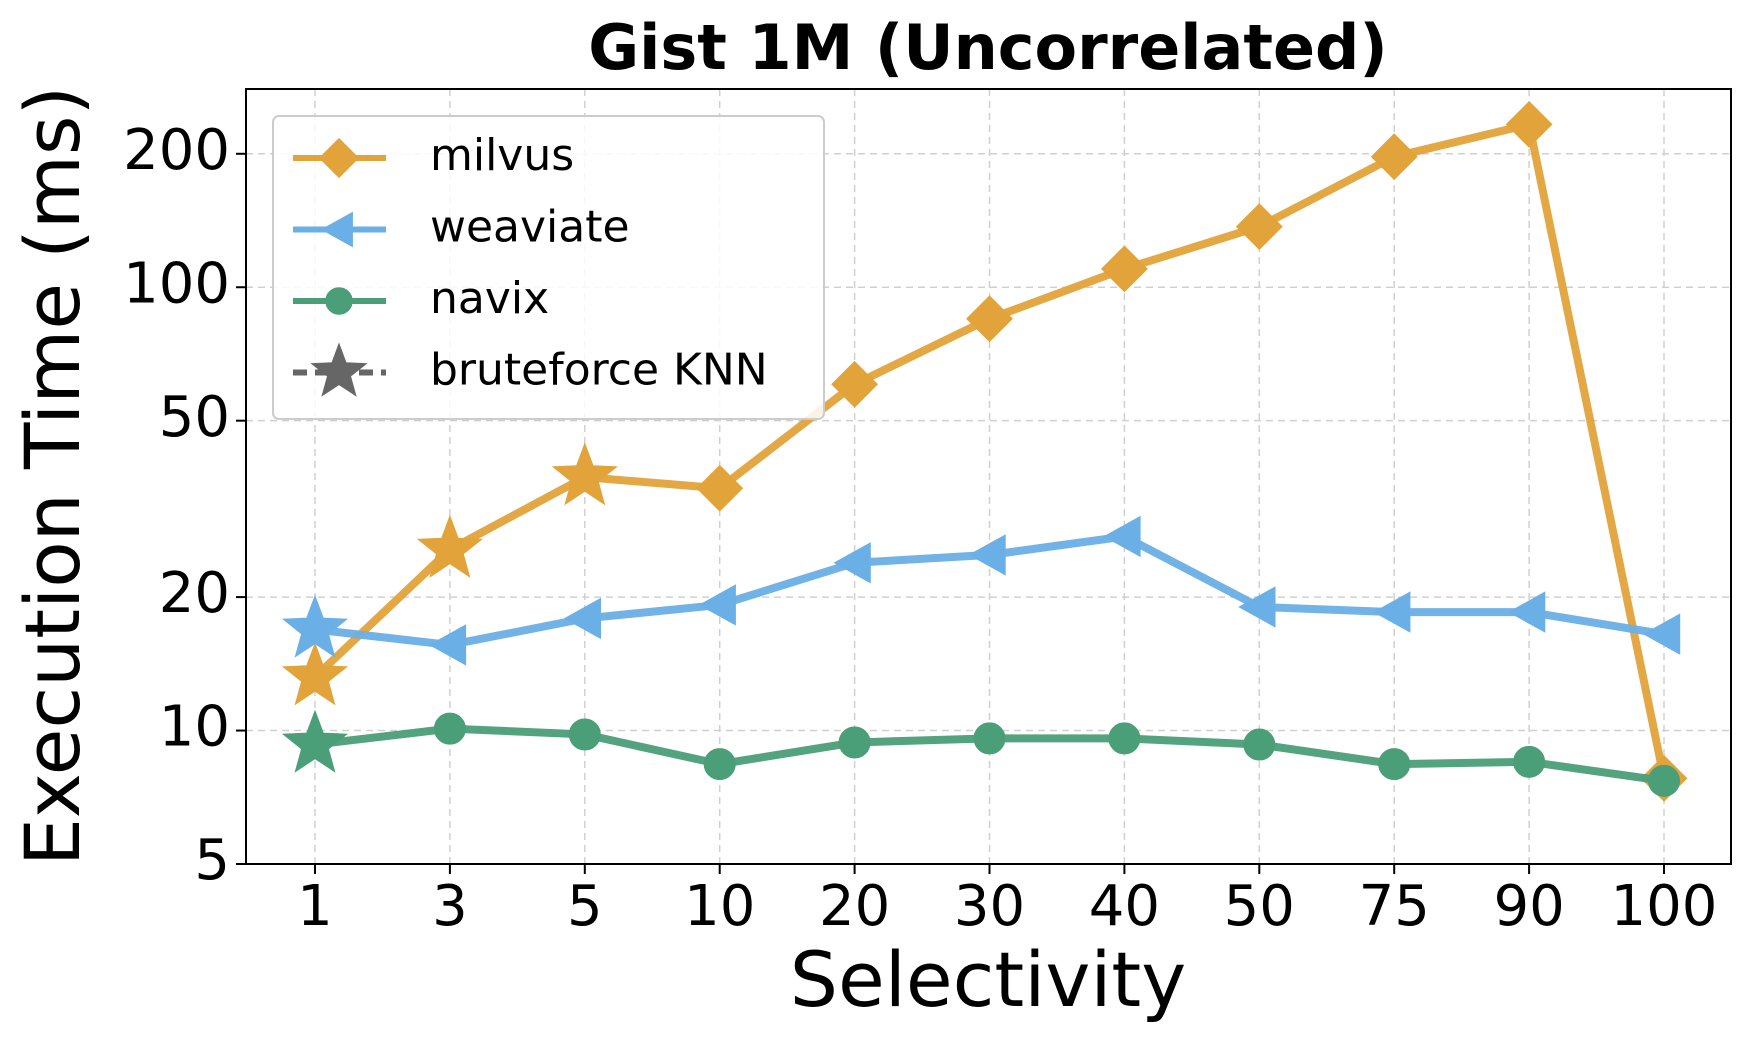  I want to click on y-tick-label: 10, so click(194, 727).